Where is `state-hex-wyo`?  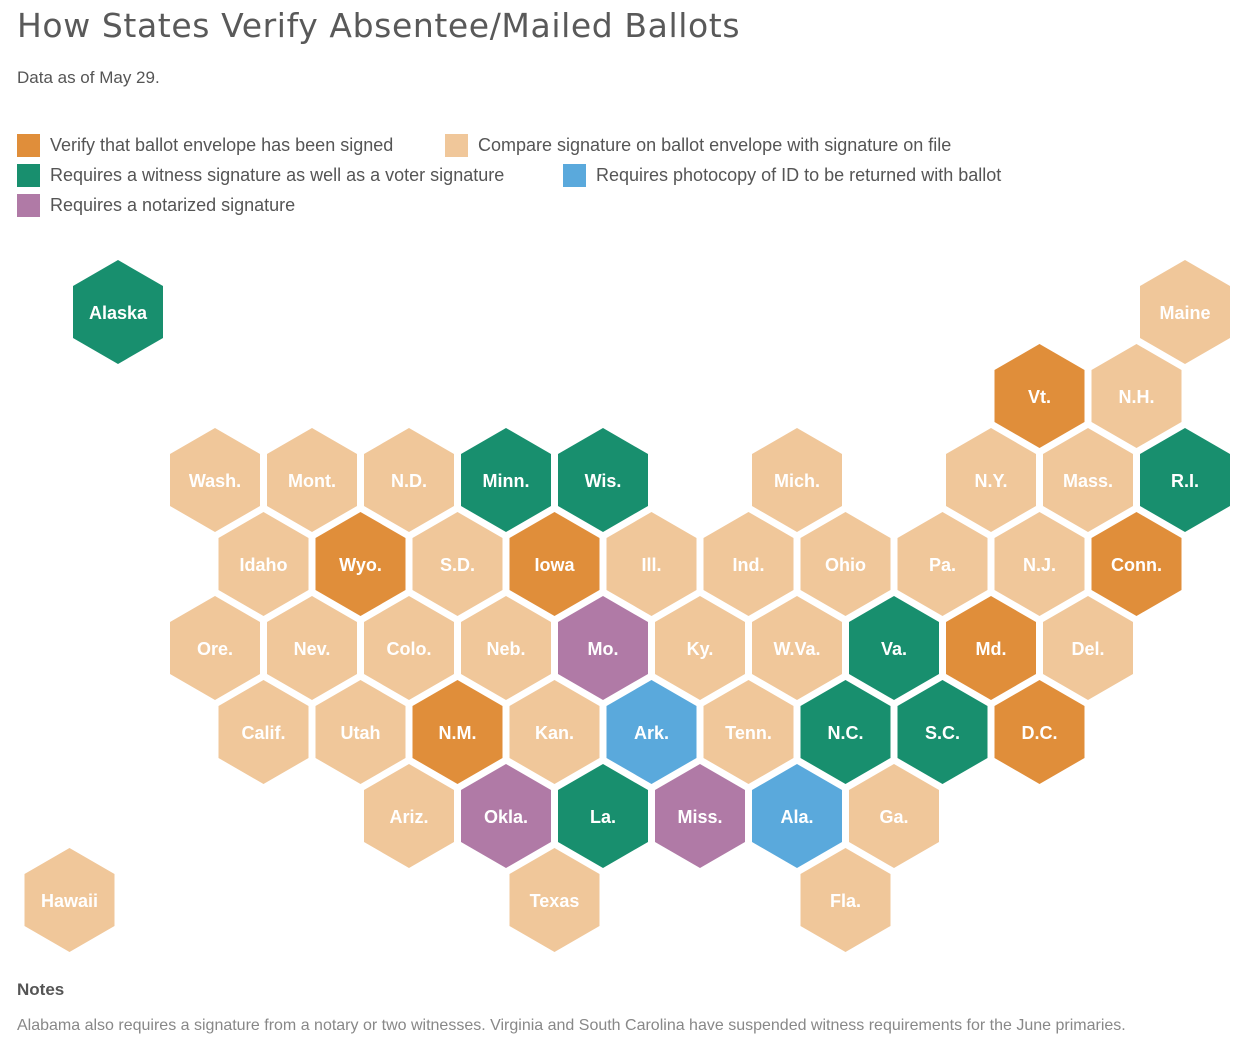 state-hex-wyo is located at coordinates (360, 564).